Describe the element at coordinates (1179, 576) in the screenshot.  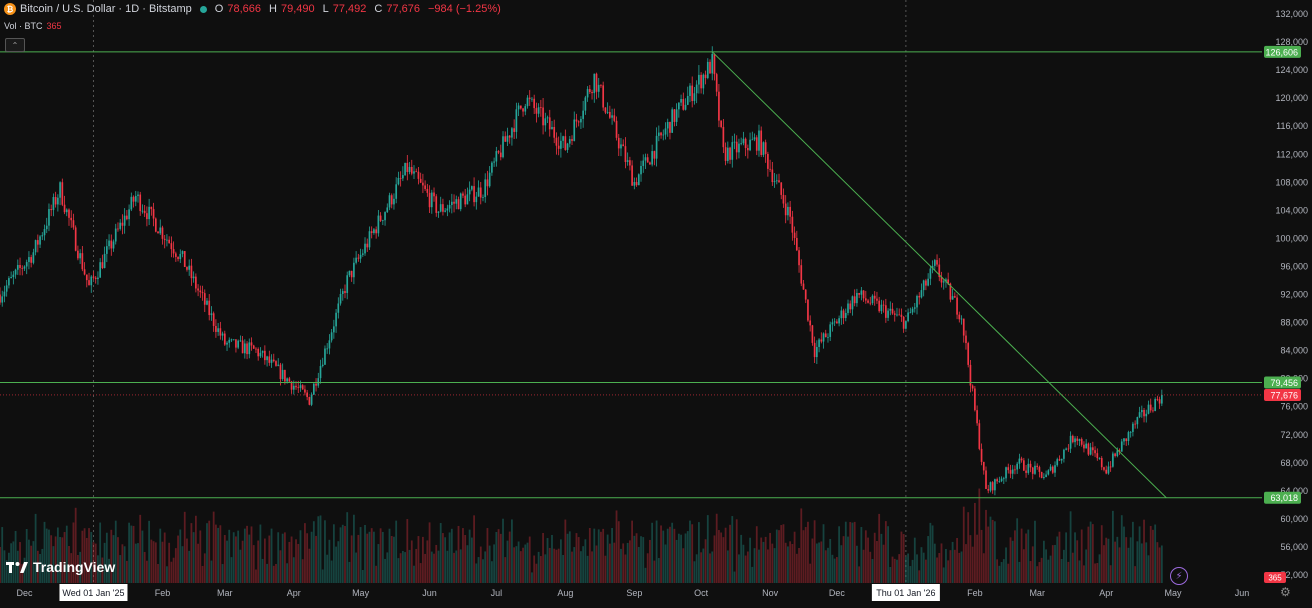
I see `lightning-icon: ⚡` at that location.